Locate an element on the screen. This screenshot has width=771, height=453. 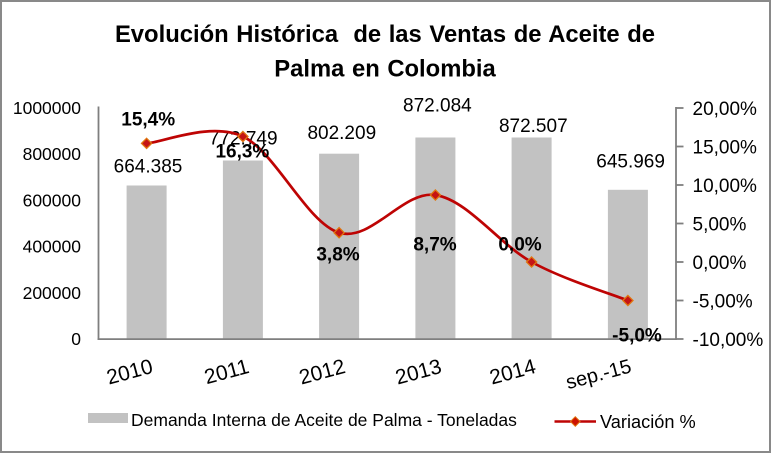
svg-text: 872.507 is located at coordinates (533, 126).